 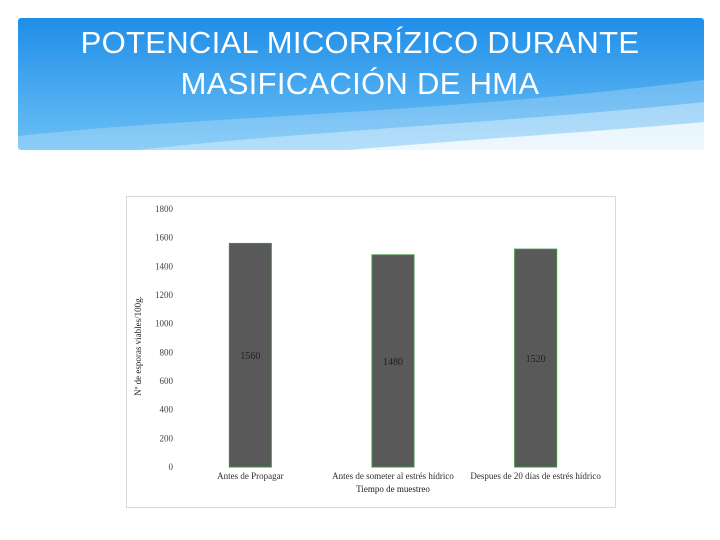 What do you see at coordinates (164, 295) in the screenshot?
I see `y-tick-label: 1200` at bounding box center [164, 295].